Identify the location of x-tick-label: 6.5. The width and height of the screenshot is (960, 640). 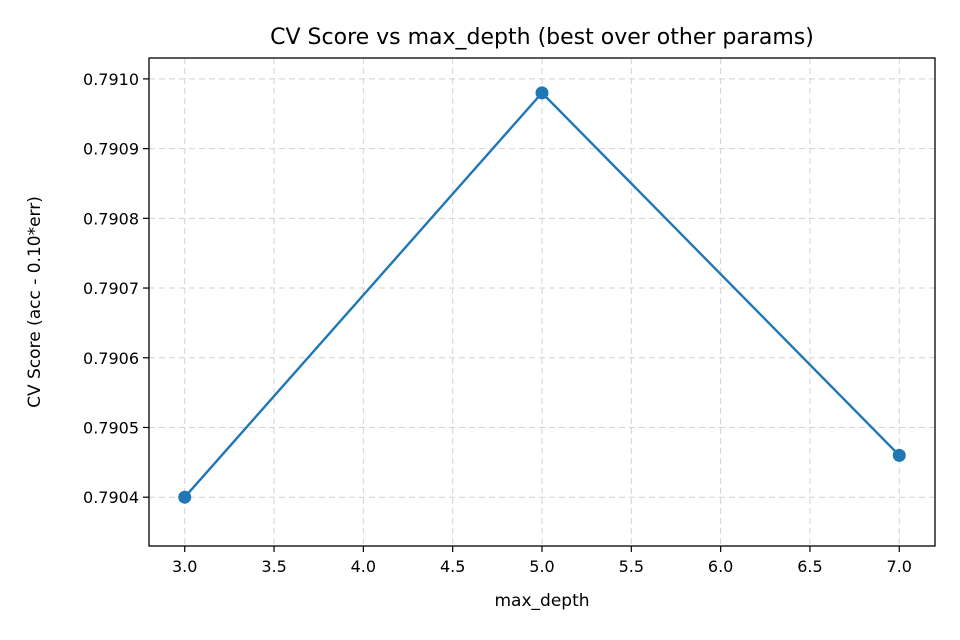
(809, 566).